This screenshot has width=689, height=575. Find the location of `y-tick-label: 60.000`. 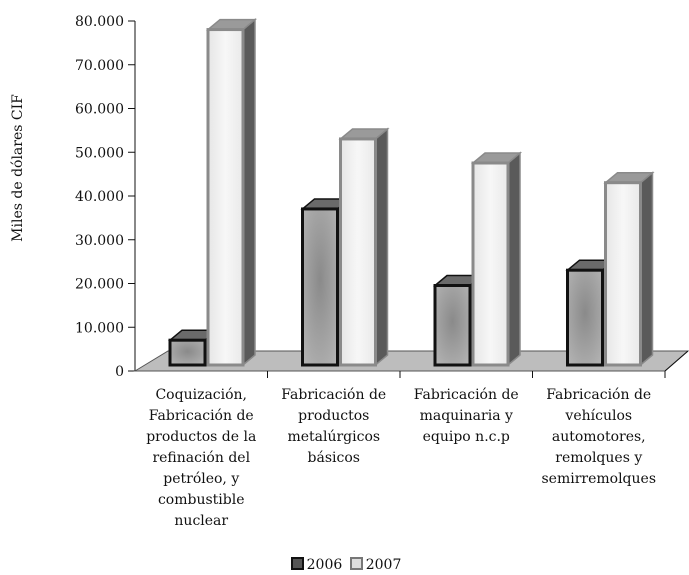

y-tick-label: 60.000 is located at coordinates (99, 110).